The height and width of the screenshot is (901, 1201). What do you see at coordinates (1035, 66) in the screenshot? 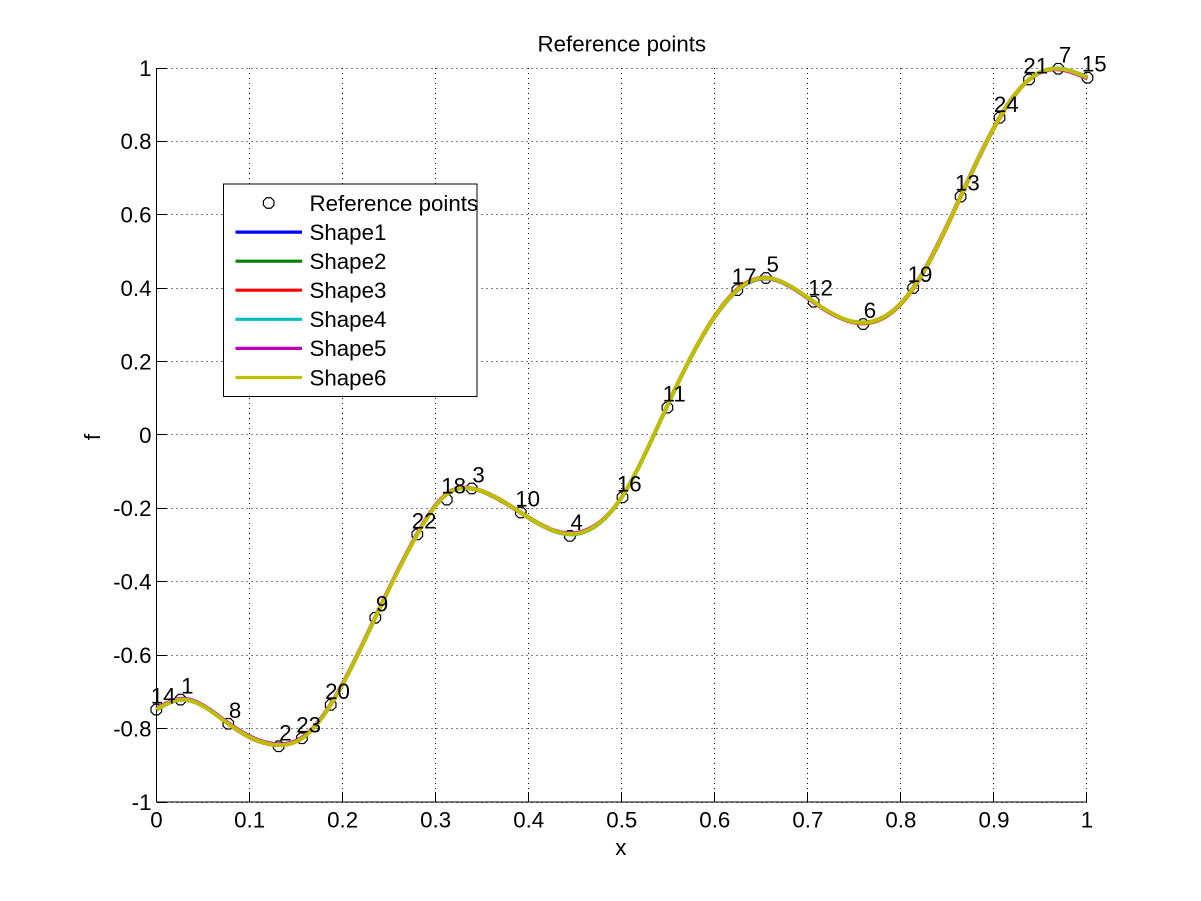
I see `svg-text: 21` at bounding box center [1035, 66].